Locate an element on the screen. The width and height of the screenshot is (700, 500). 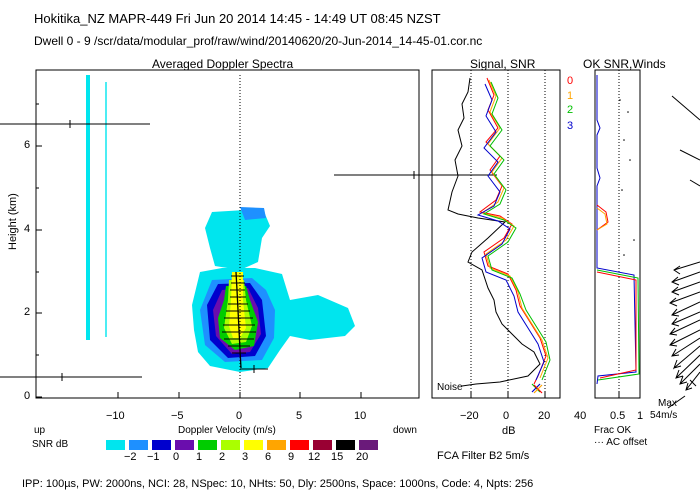
height-tick-label: 2 is located at coordinates (27, 312).